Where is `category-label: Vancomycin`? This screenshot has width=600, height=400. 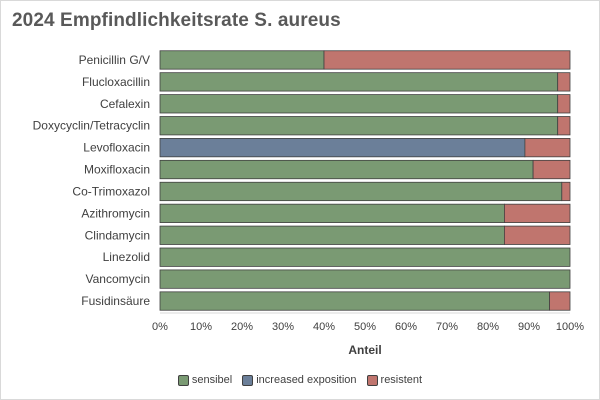
category-label: Vancomycin is located at coordinates (118, 279).